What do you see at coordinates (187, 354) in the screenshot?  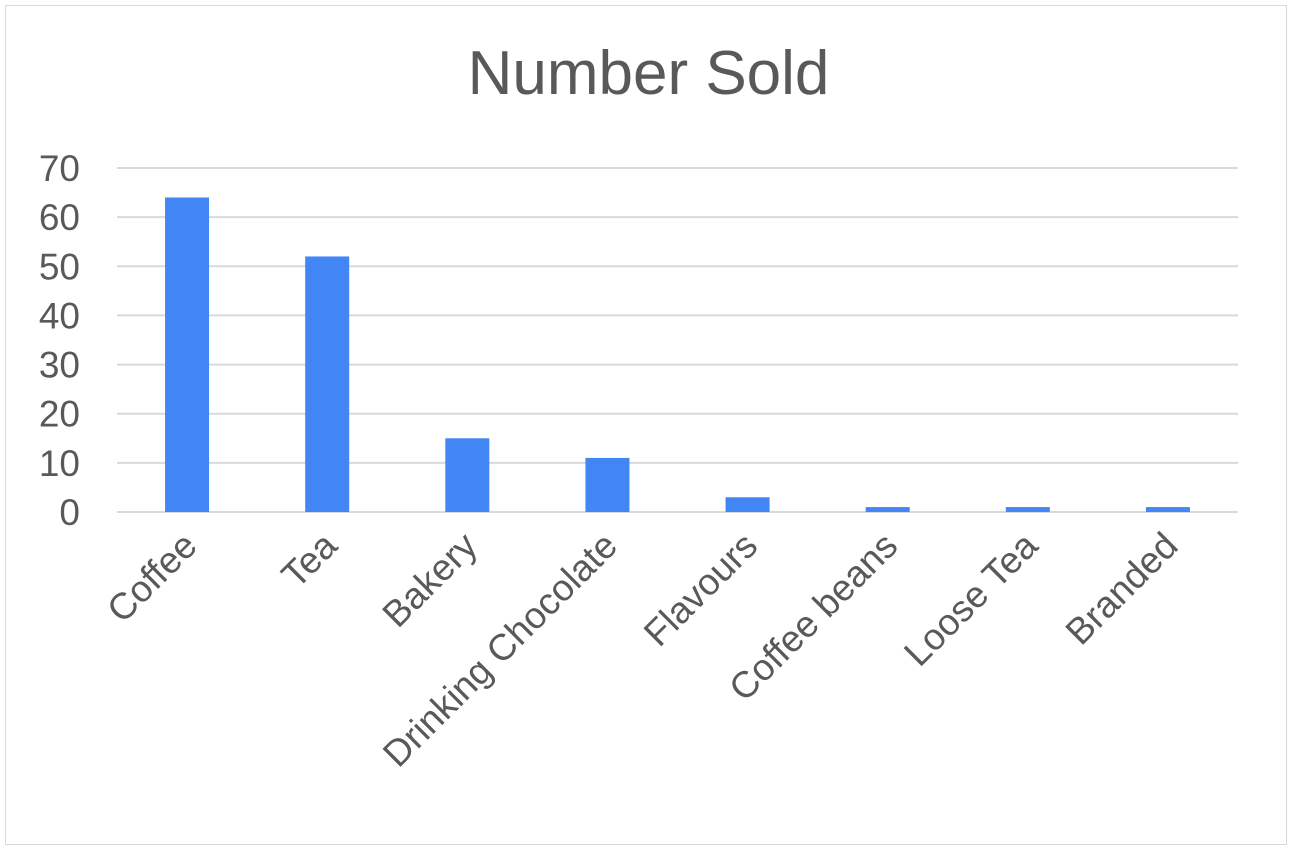 I see `bar-coffee` at bounding box center [187, 354].